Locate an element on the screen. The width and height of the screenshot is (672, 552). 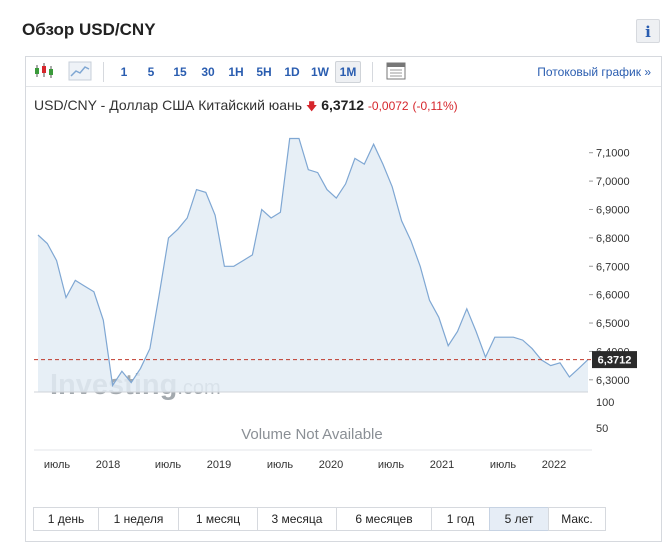
x-tick-label: 2019 is located at coordinates (219, 465).